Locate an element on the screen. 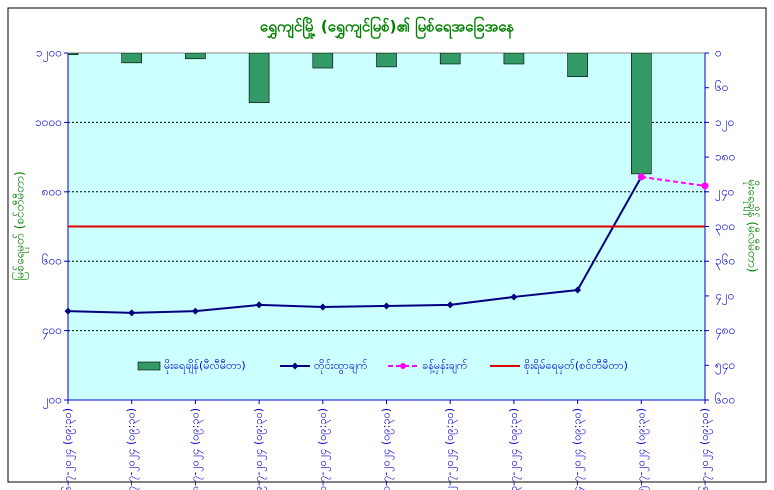  x-tick-label: ၁၈-၇-၂၀၂၄ (၀၉:၃၀) is located at coordinates (195, 449).